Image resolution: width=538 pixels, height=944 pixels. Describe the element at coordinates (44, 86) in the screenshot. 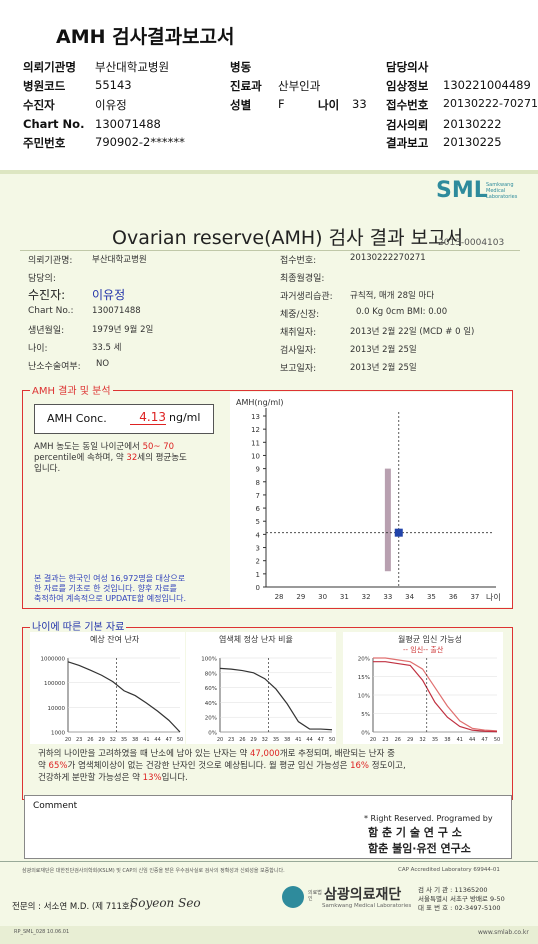

I see `header-label-code: 병원코드` at that location.